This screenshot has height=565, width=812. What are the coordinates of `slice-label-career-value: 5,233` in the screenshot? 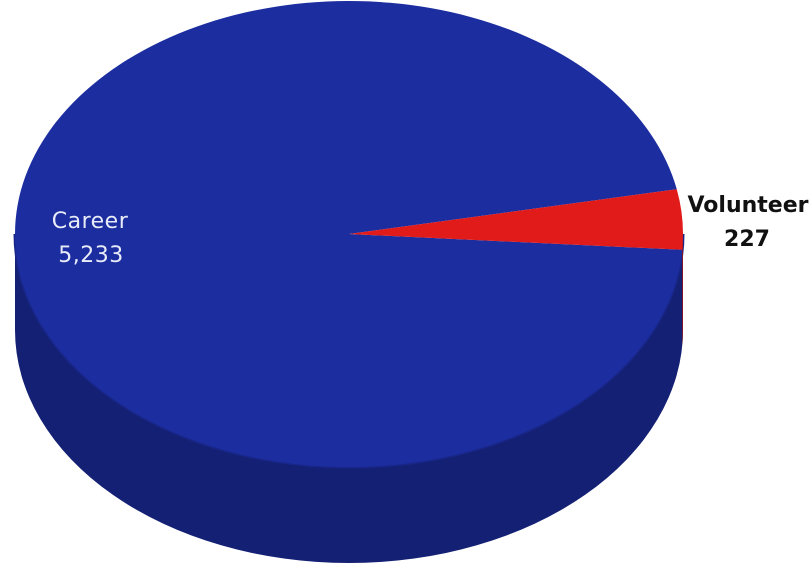 It's located at (90, 255).